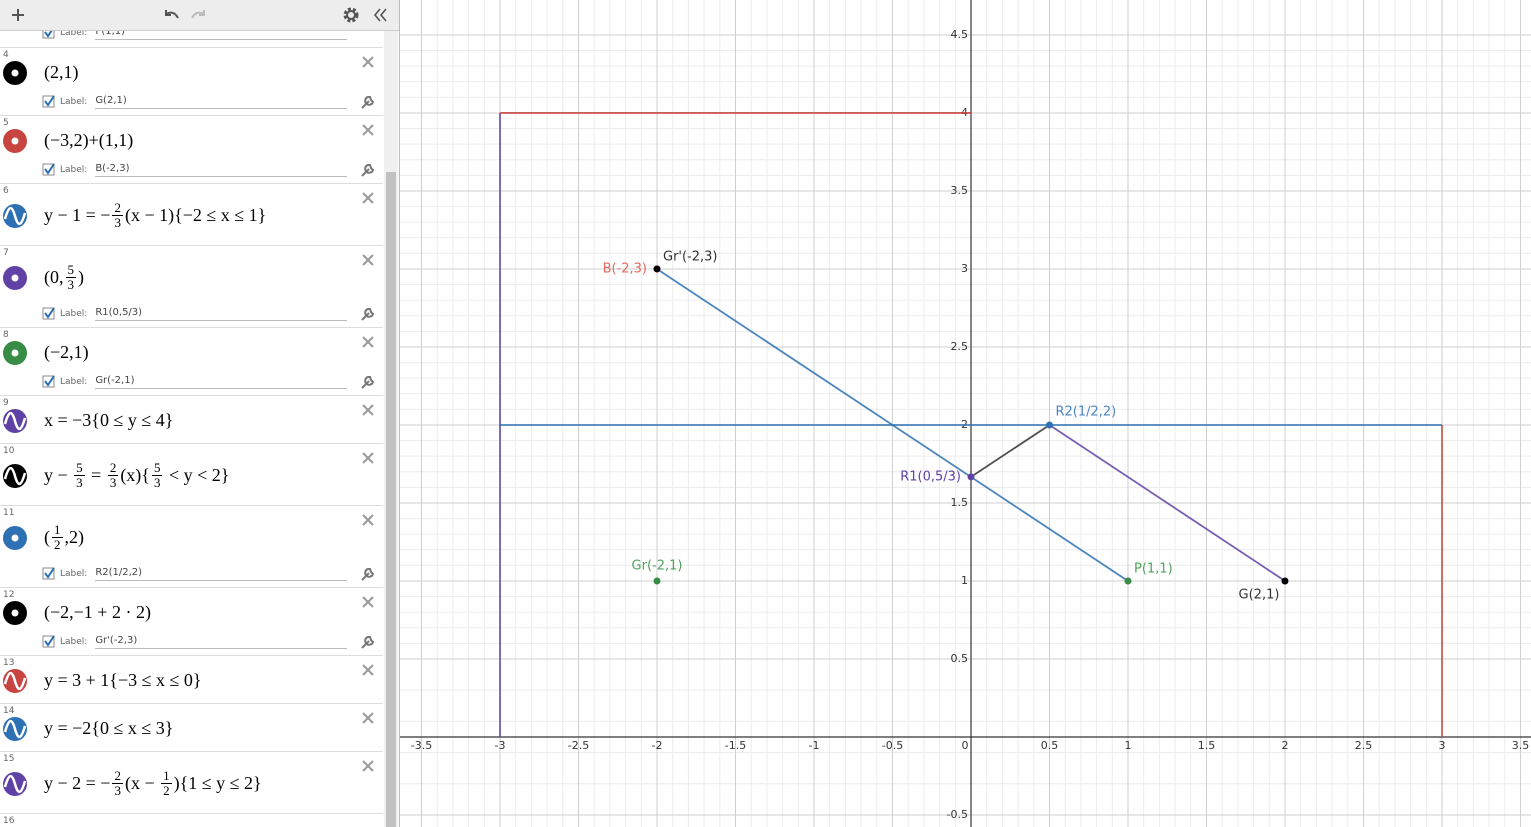 The image size is (1531, 827). What do you see at coordinates (1259, 594) in the screenshot?
I see `point-label: G(2,1)` at bounding box center [1259, 594].